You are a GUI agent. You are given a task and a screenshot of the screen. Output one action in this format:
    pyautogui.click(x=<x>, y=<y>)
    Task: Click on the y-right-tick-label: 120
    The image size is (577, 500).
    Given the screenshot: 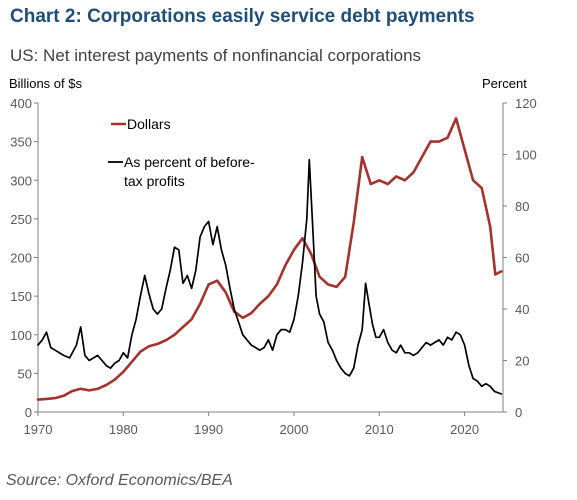 What is the action you would take?
    pyautogui.click(x=526, y=103)
    